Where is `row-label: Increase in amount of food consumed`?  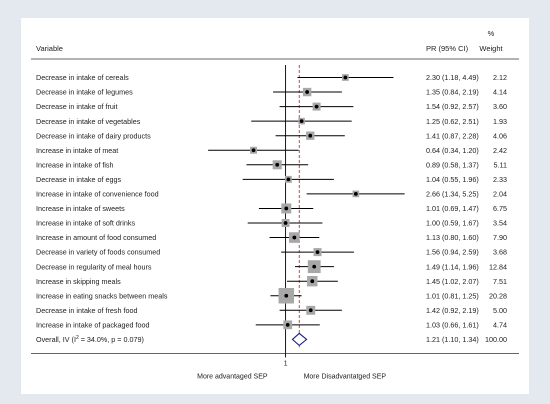 row-label: Increase in amount of food consumed is located at coordinates (96, 237).